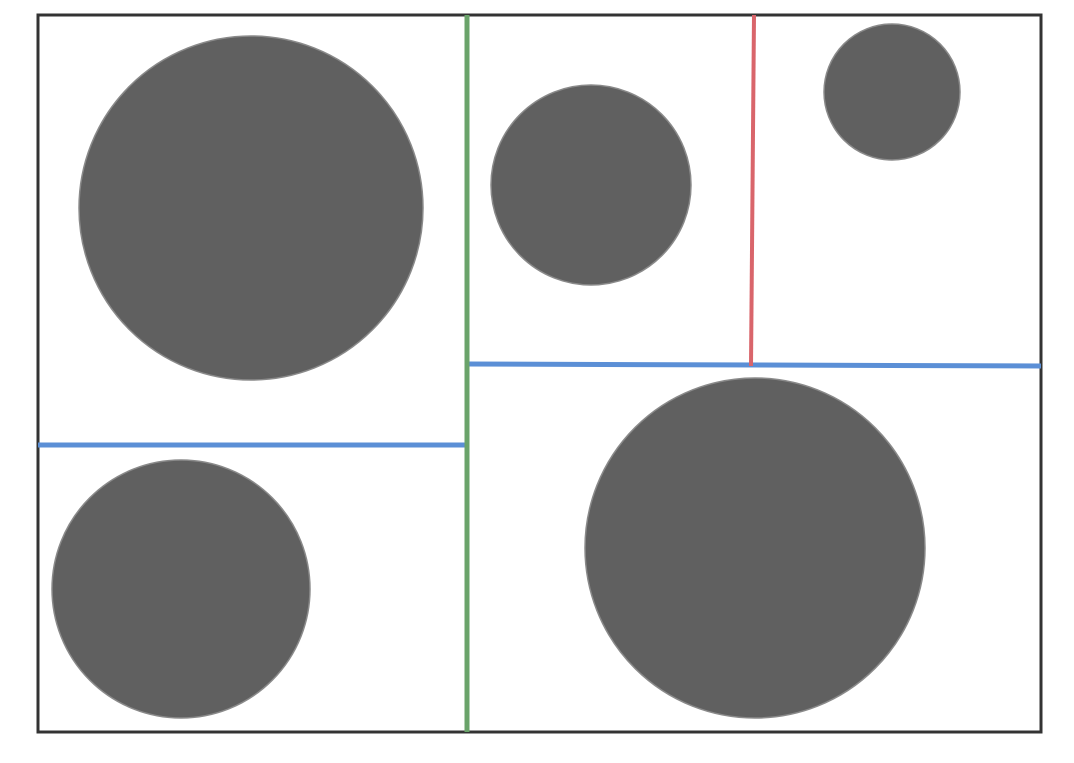 This screenshot has height=763, width=1074. Describe the element at coordinates (892, 92) in the screenshot. I see `circle-top-right` at that location.